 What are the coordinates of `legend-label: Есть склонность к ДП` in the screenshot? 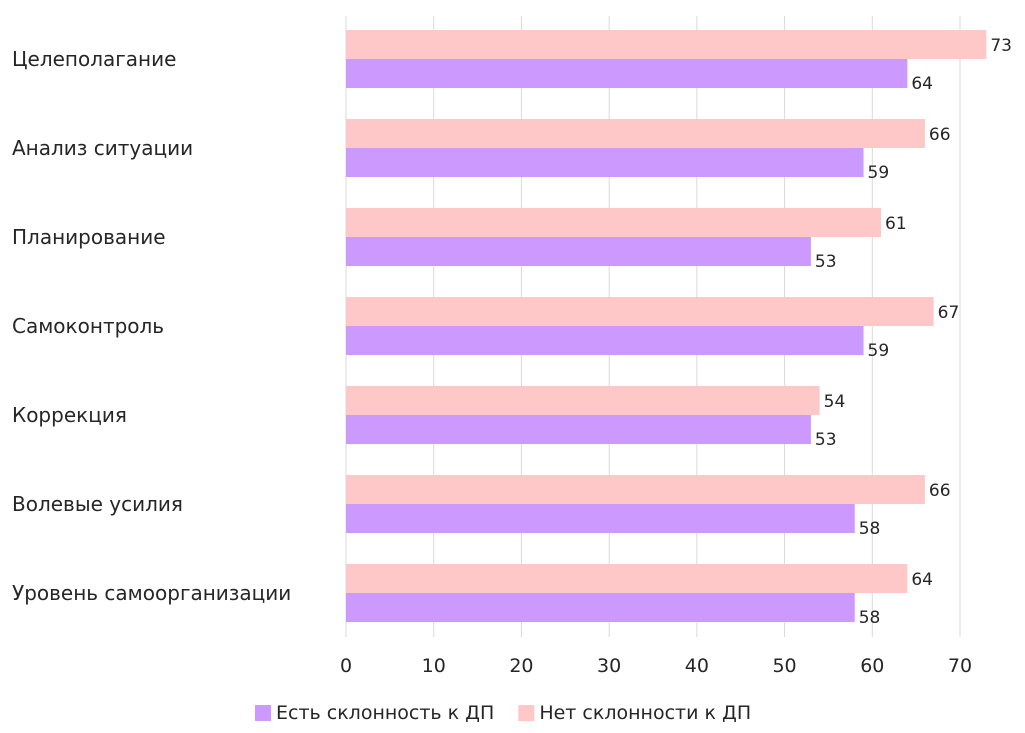 It's located at (385, 713).